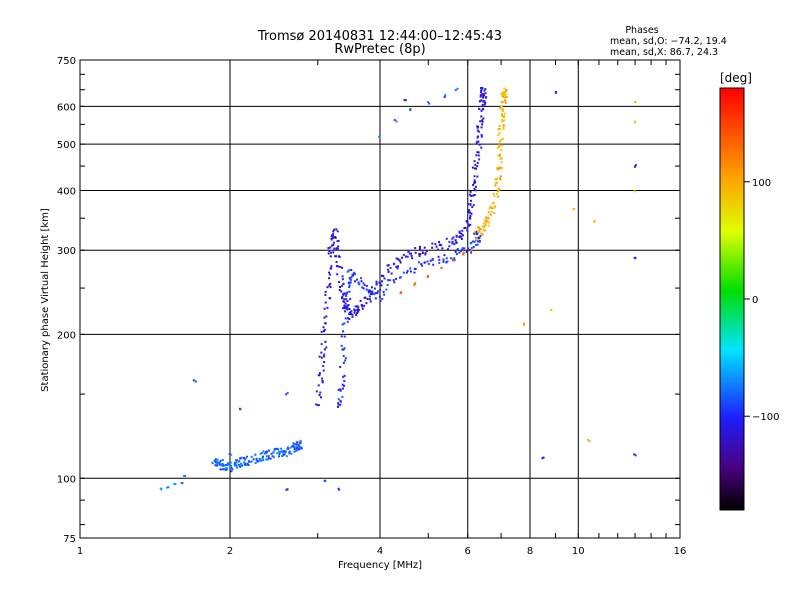  Describe the element at coordinates (66, 251) in the screenshot. I see `y-tick-label: 300` at that location.